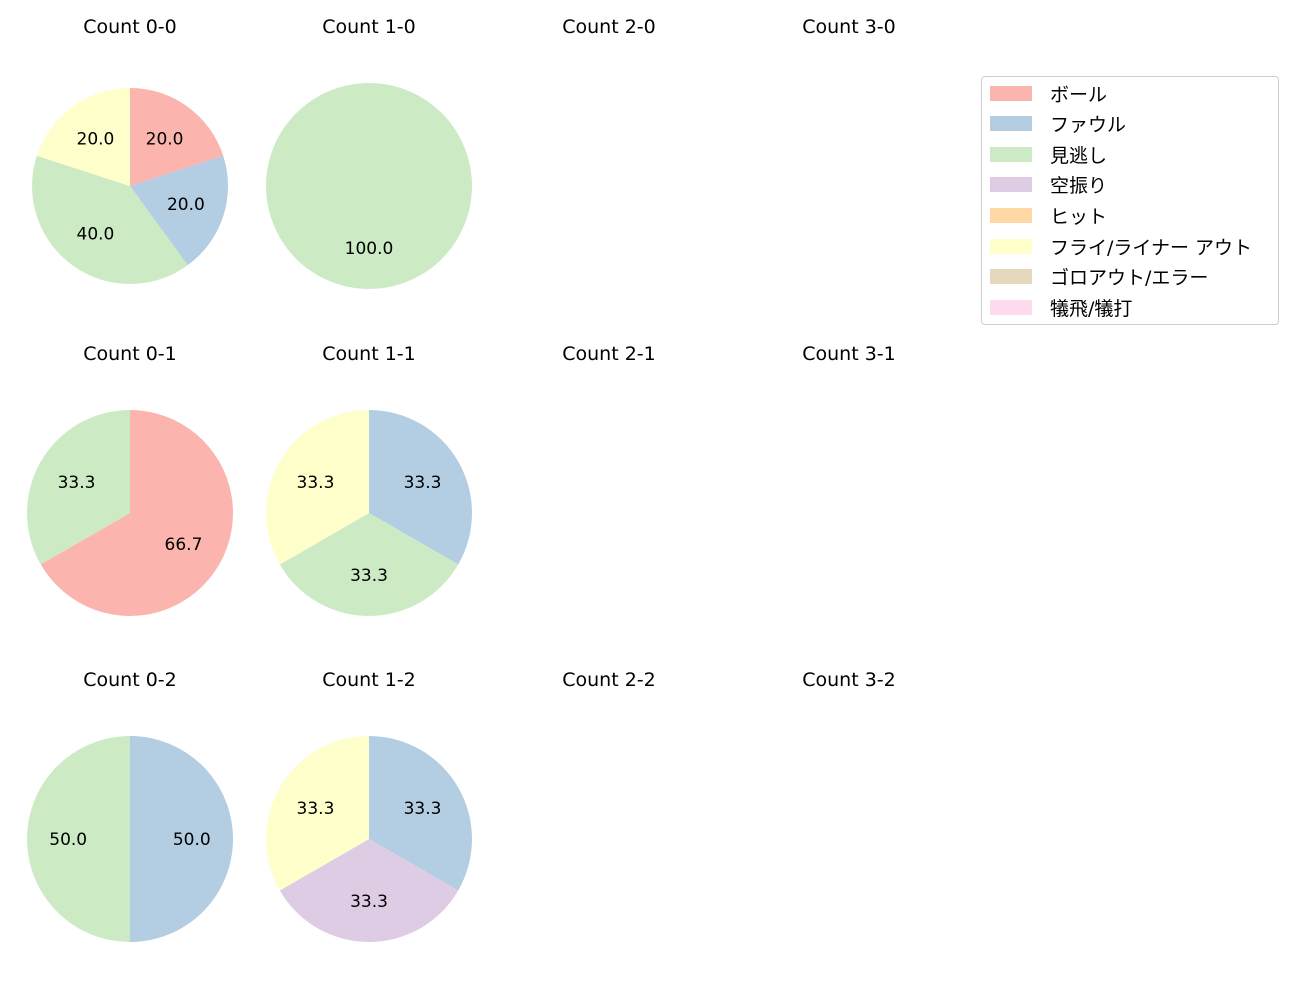 This screenshot has height=1000, width=1300. Describe the element at coordinates (1049, 154) in the screenshot. I see `legend-item: 見逃し` at that location.